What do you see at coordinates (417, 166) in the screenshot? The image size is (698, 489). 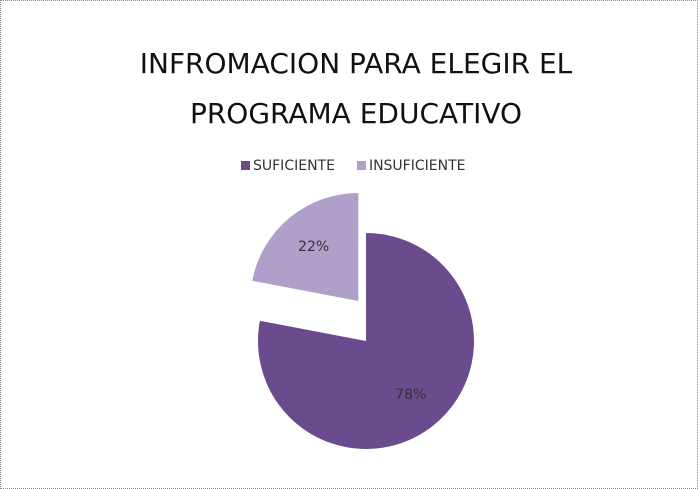 I see `legend-label: INSUFICIENTE` at bounding box center [417, 166].